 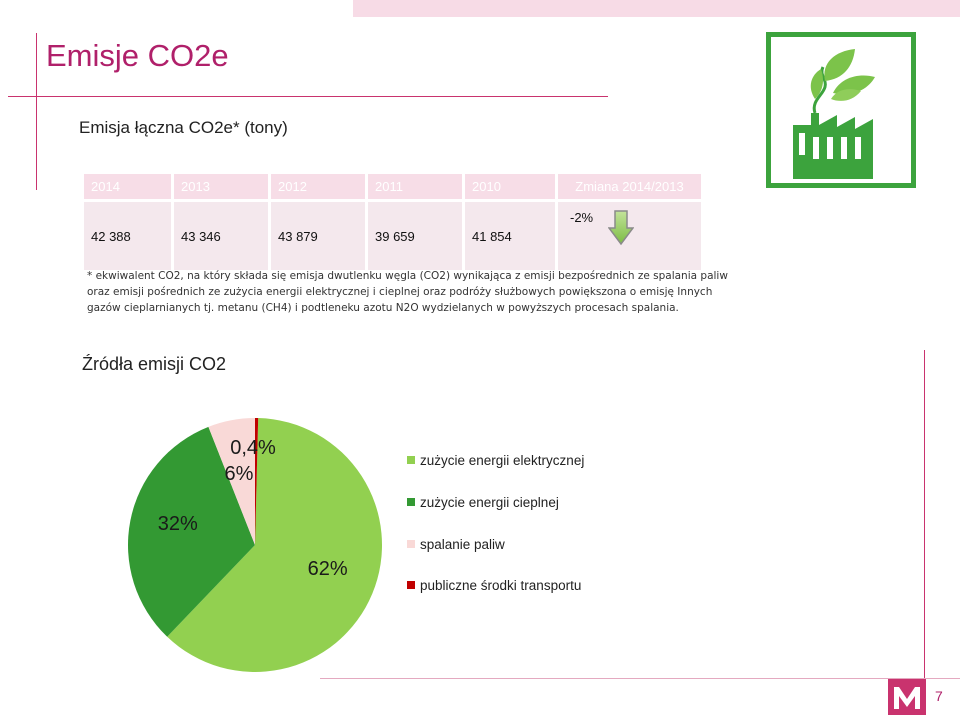 What do you see at coordinates (640, 678) in the screenshot?
I see `bottom-frame-line` at bounding box center [640, 678].